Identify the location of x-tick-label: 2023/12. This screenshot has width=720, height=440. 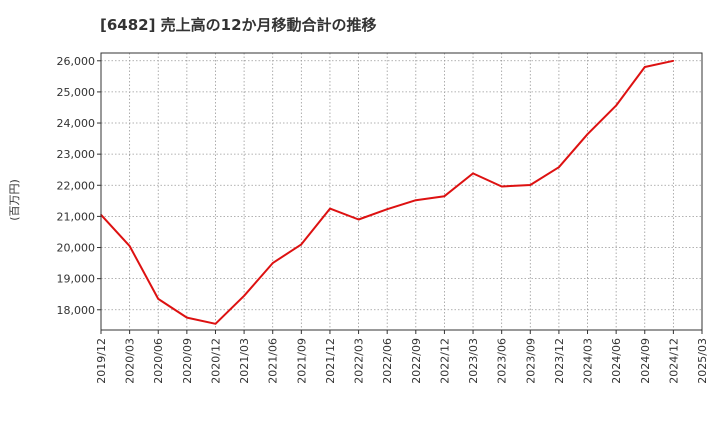
(559, 361).